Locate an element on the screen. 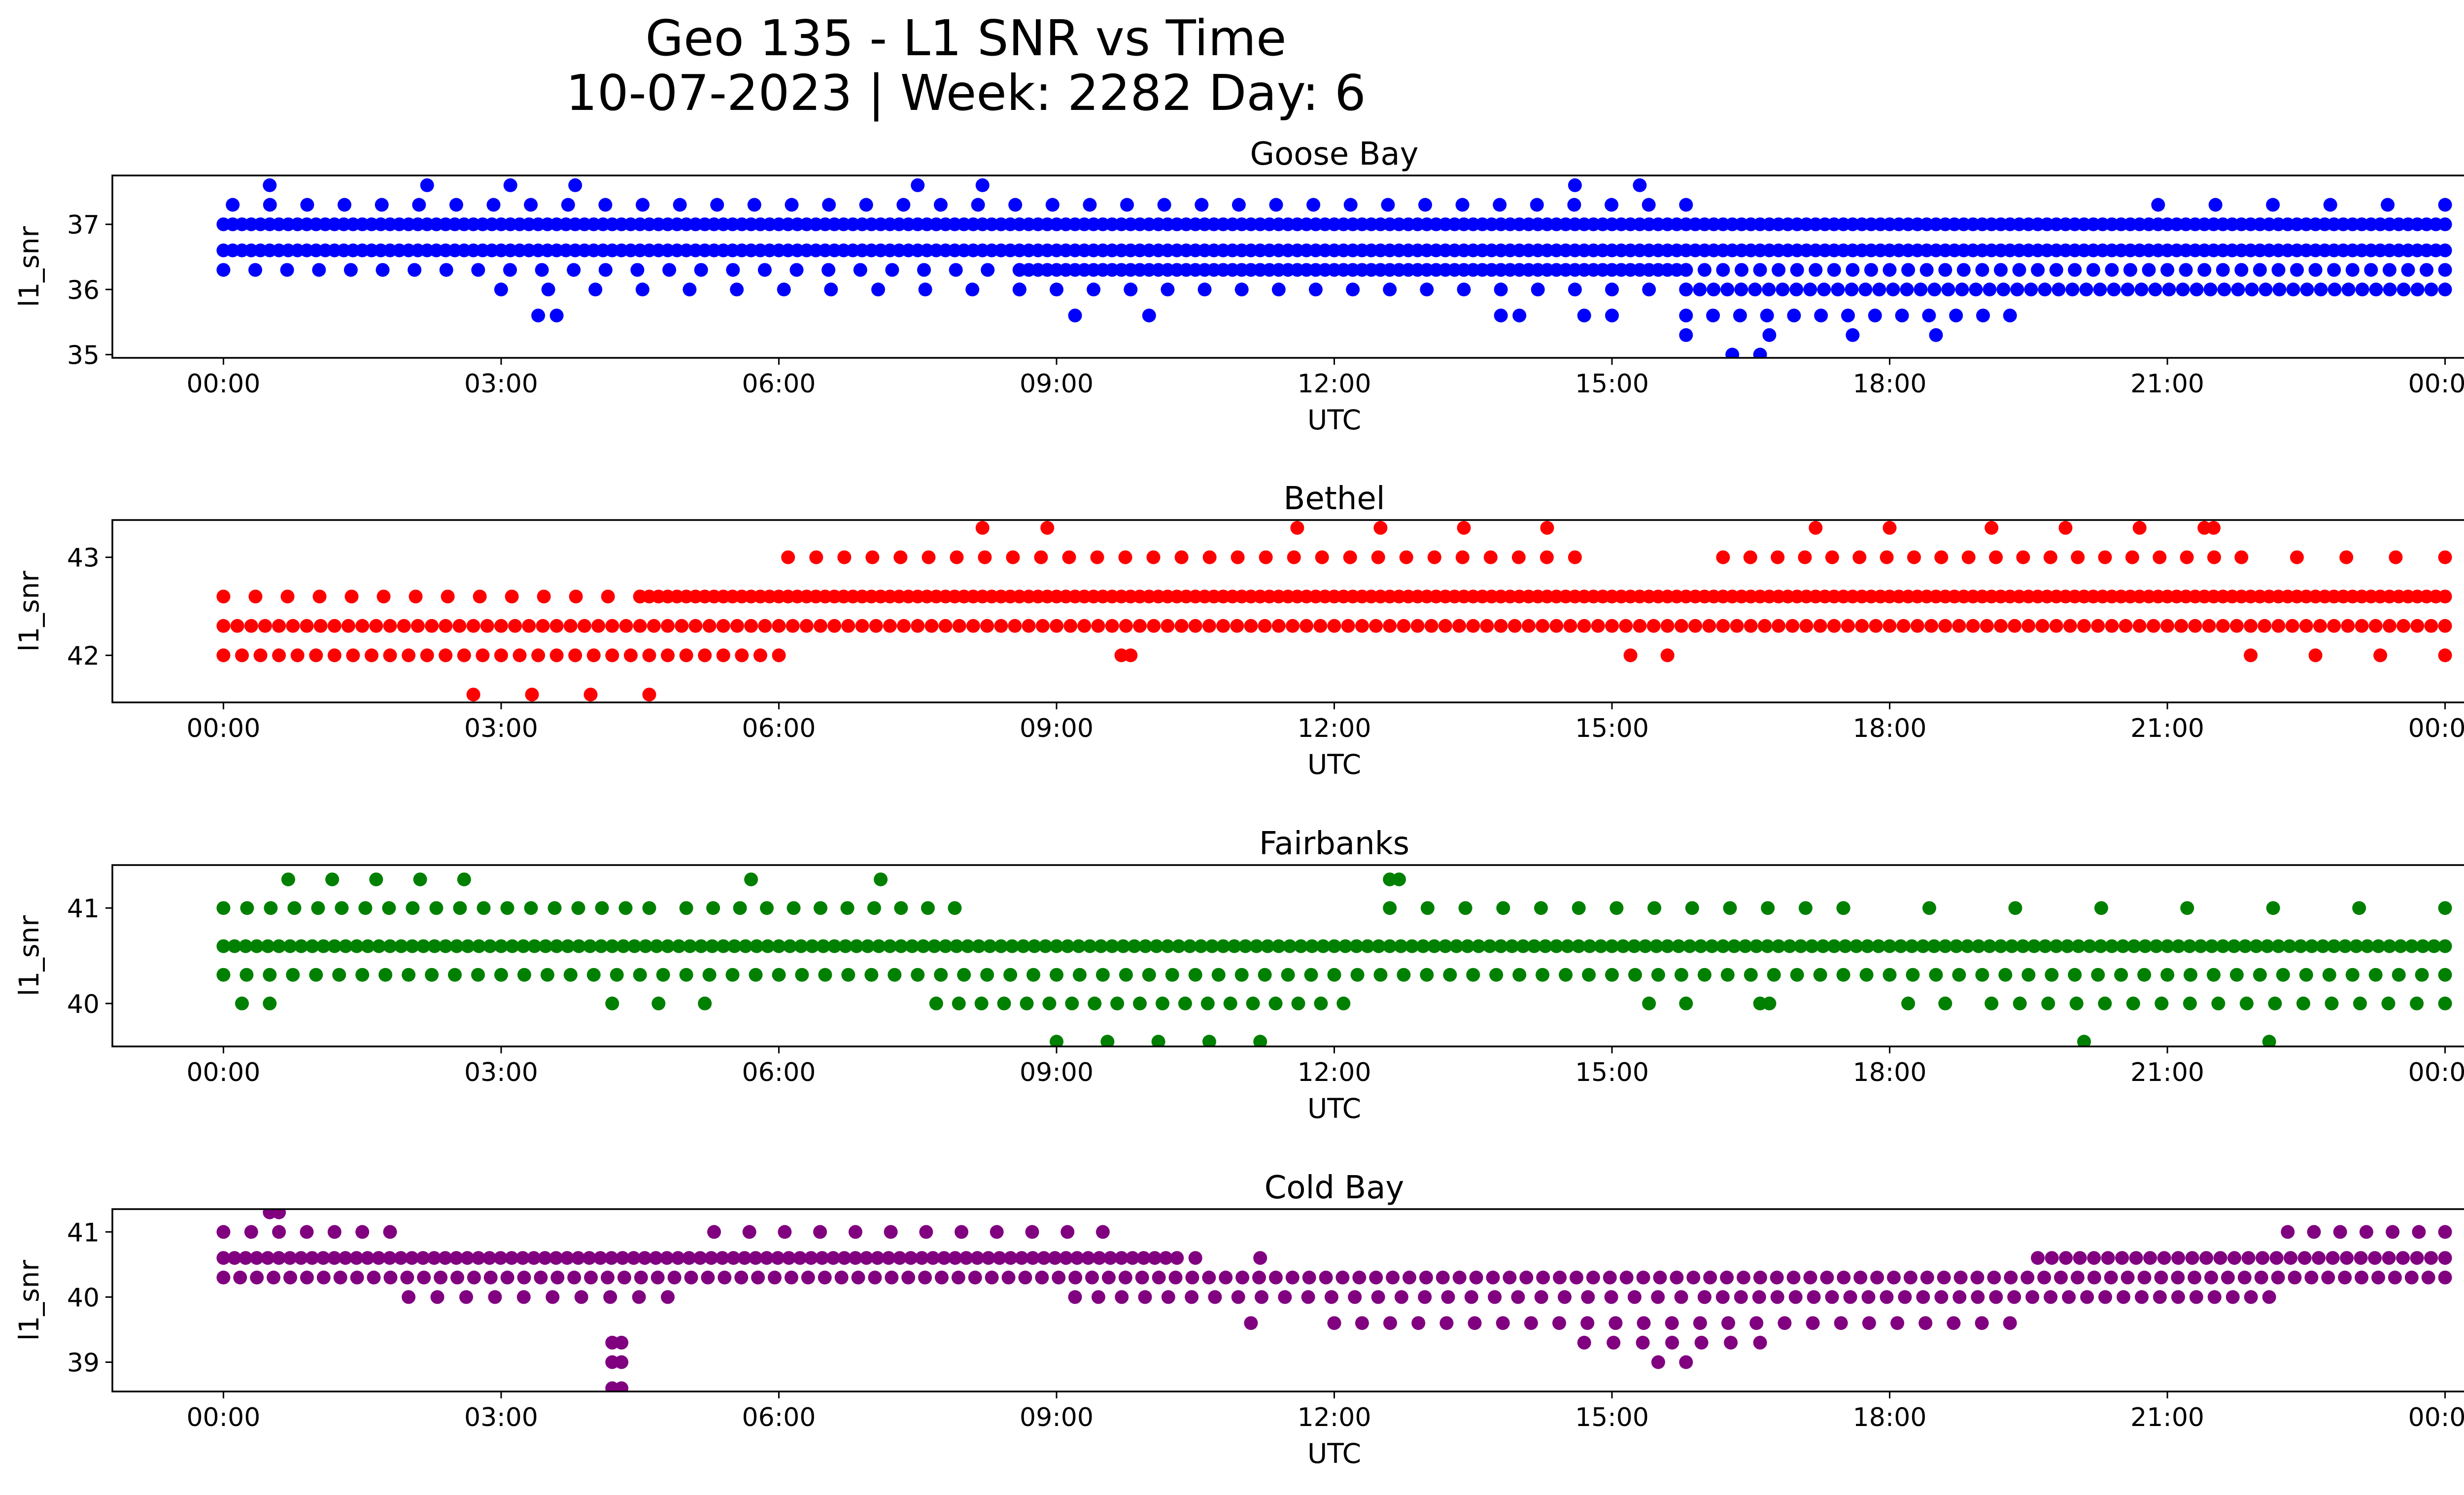 The height and width of the screenshot is (1495, 2464). chart-1-xtick-label: 00:00 is located at coordinates (2436, 728).